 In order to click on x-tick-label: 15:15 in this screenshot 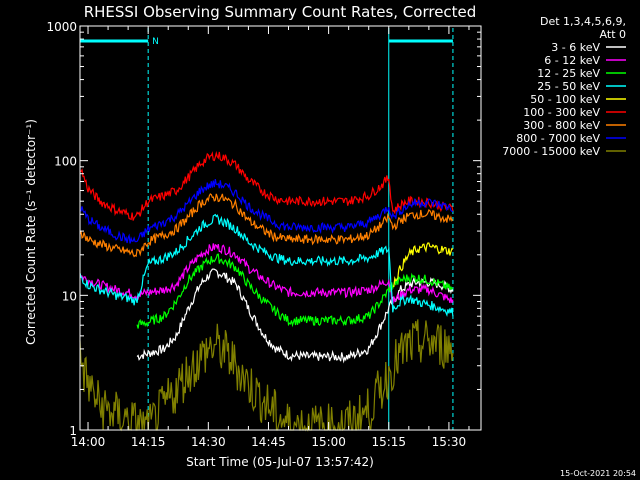, I will do `click(388, 442)`.